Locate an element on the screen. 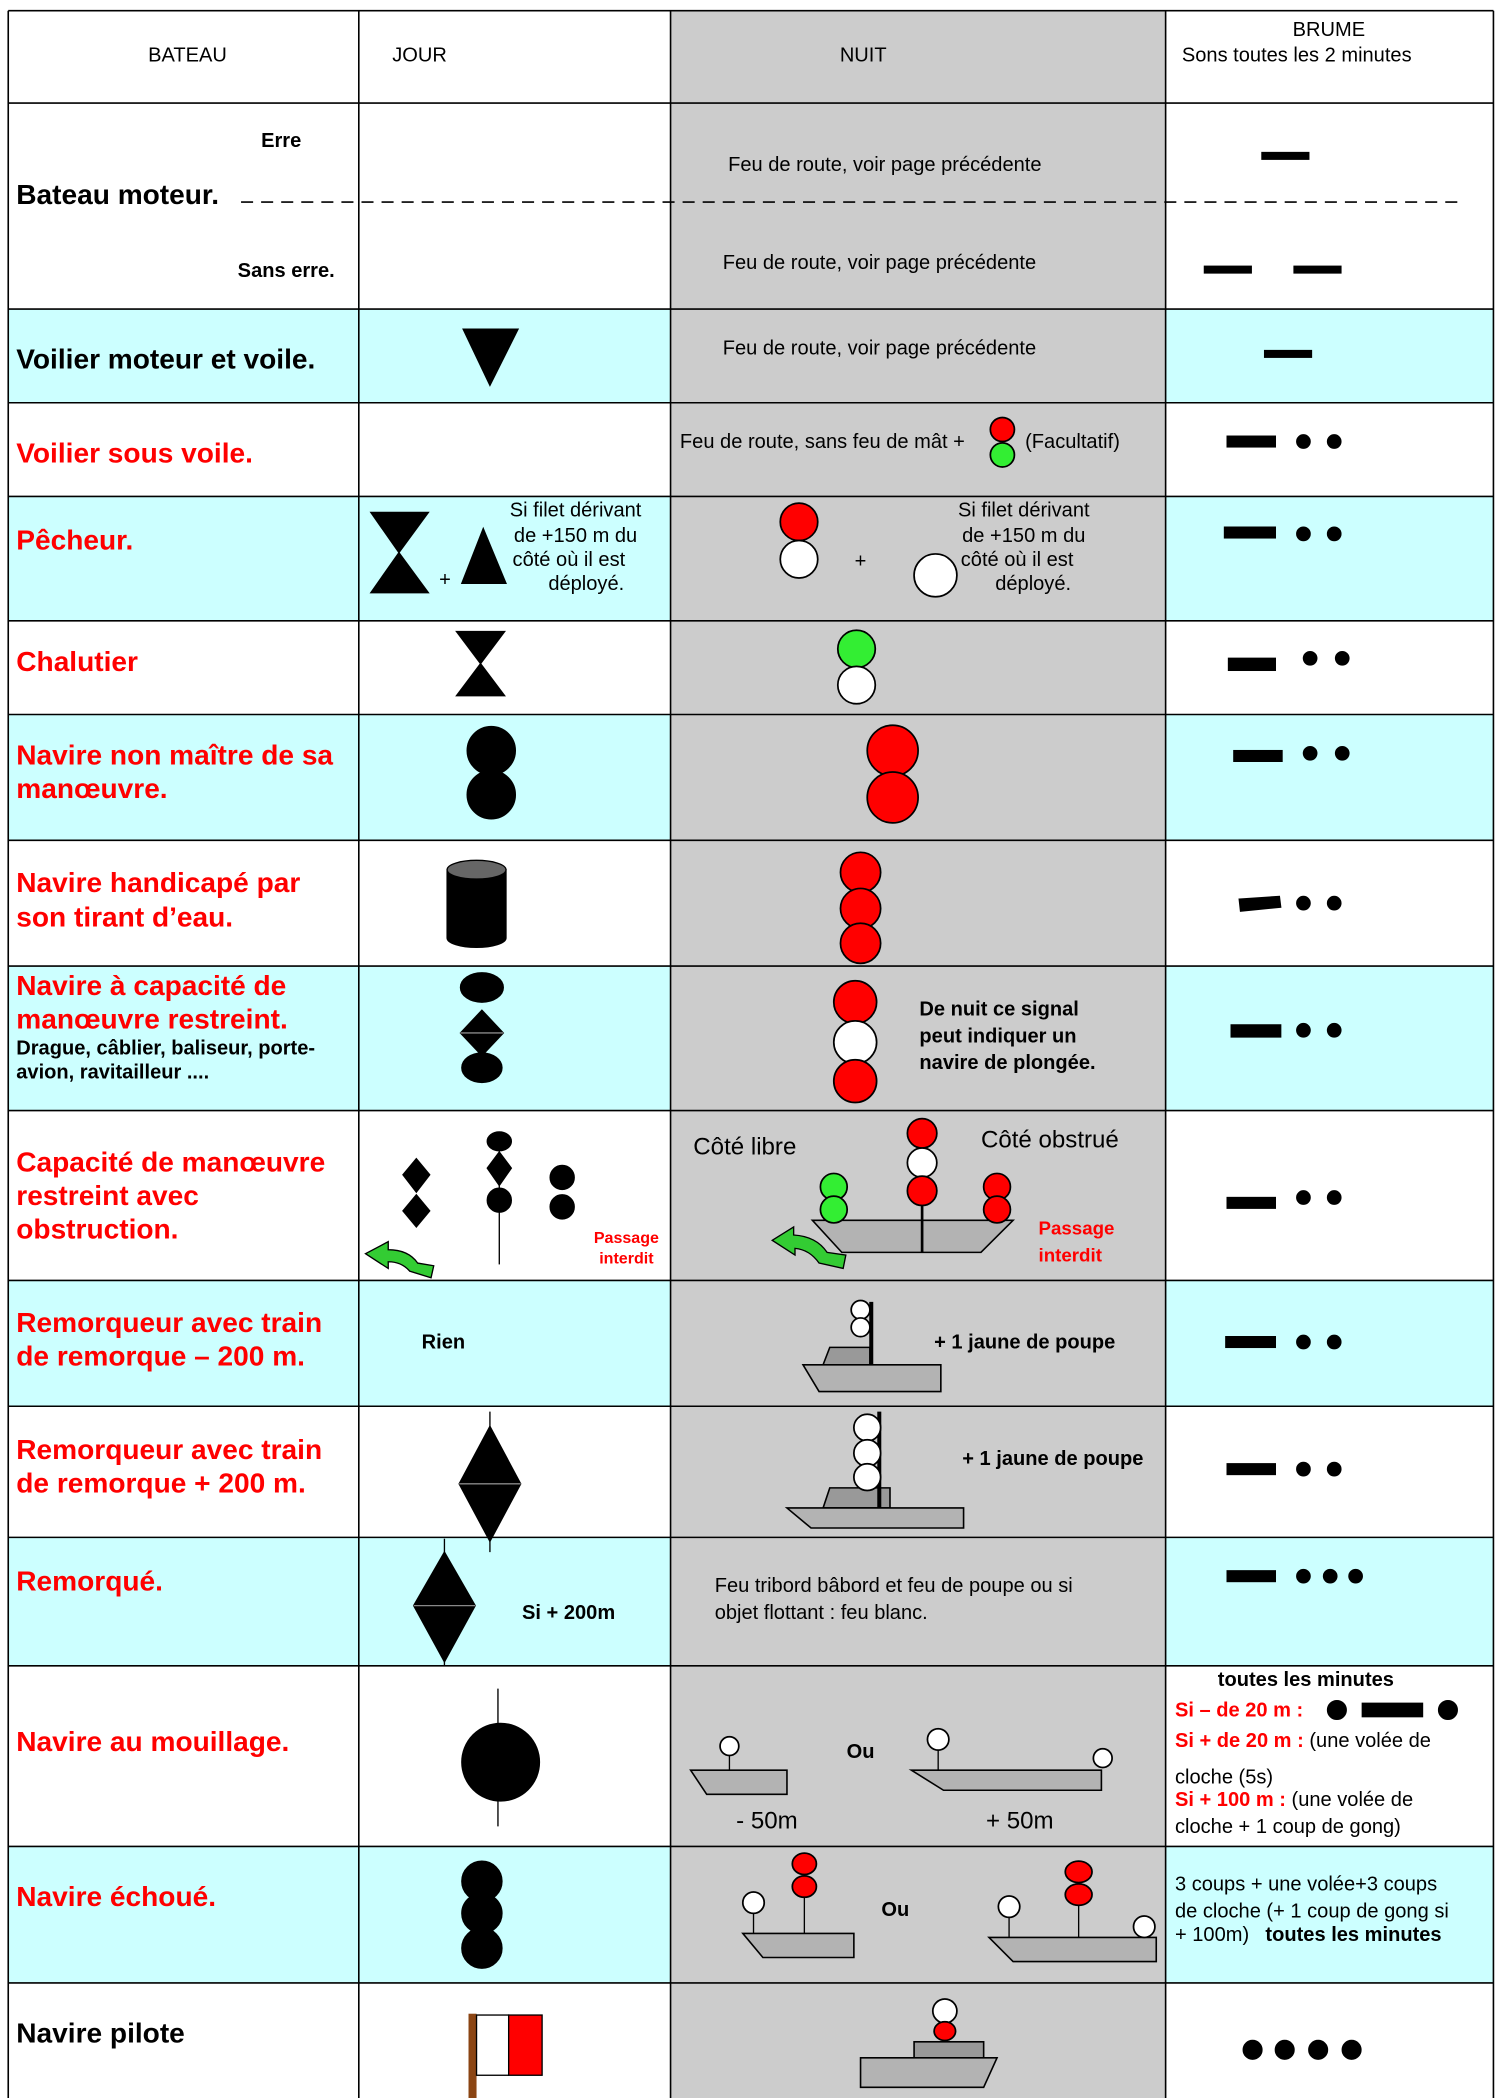  cell-text: de +150 m du is located at coordinates (1023, 536).